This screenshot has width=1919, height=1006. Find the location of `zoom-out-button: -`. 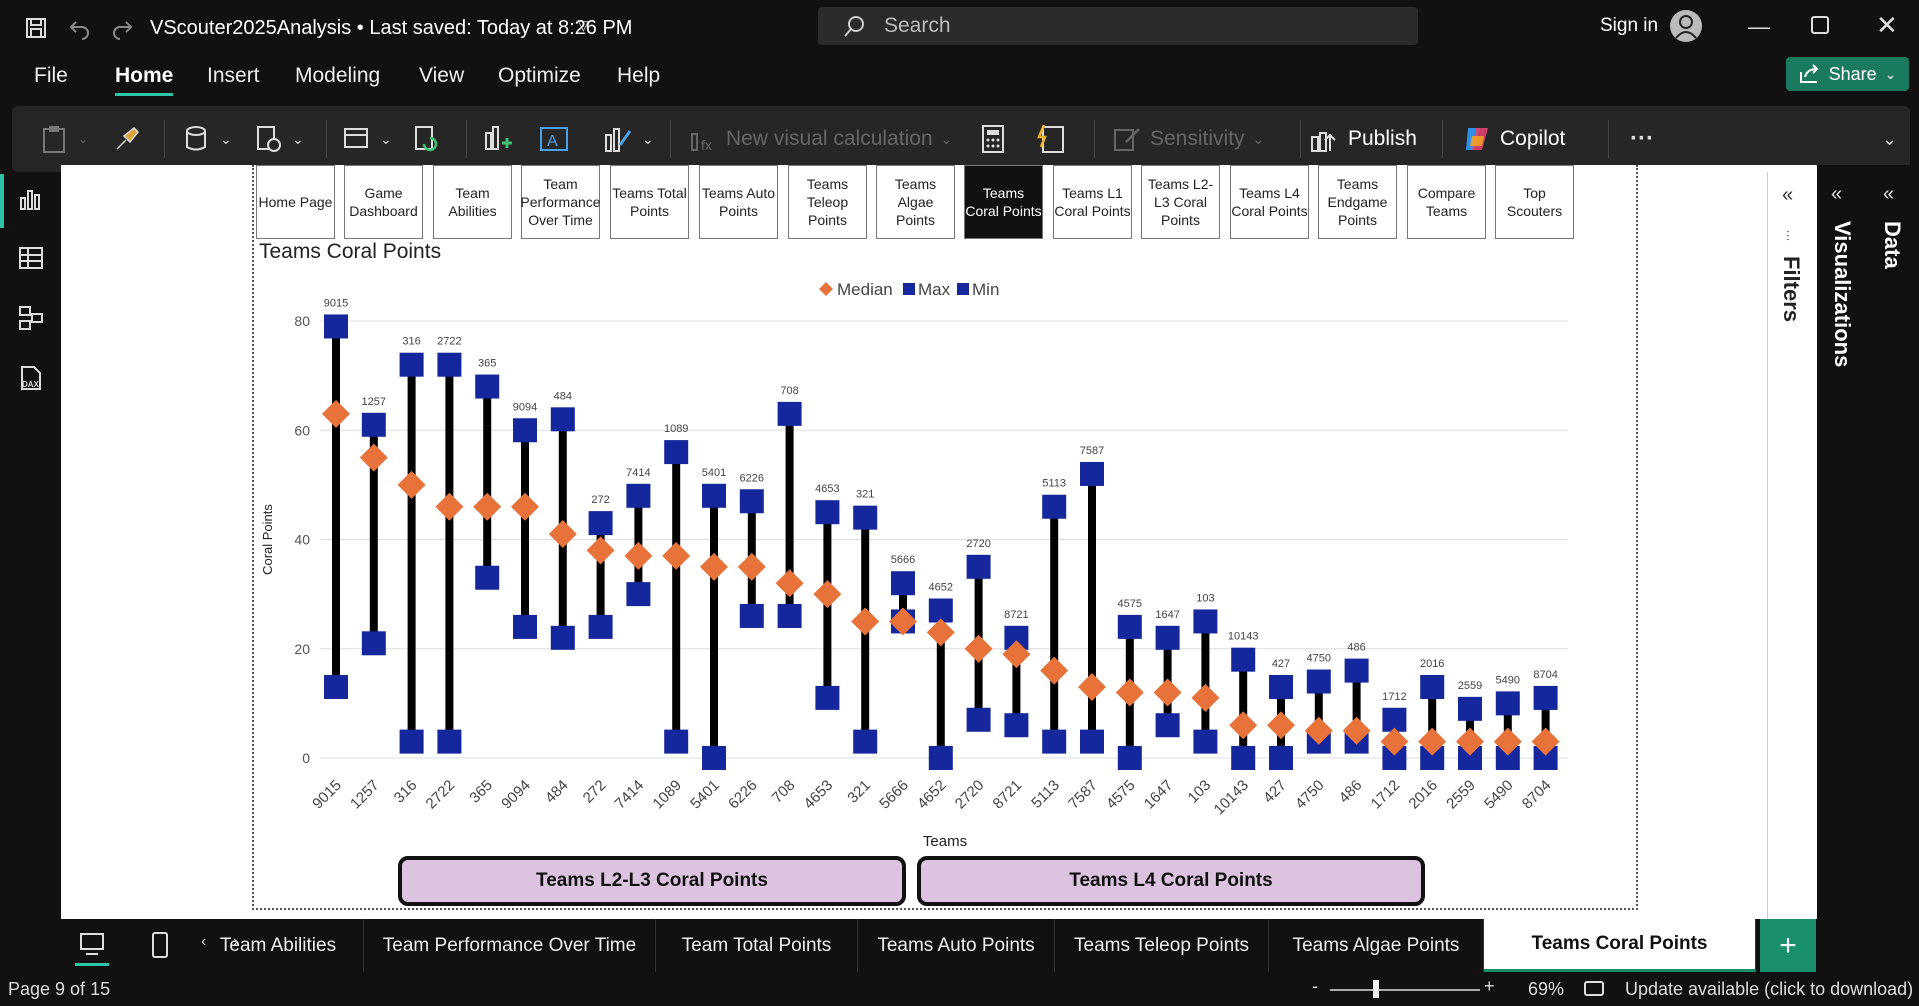

zoom-out-button: - is located at coordinates (1315, 986).